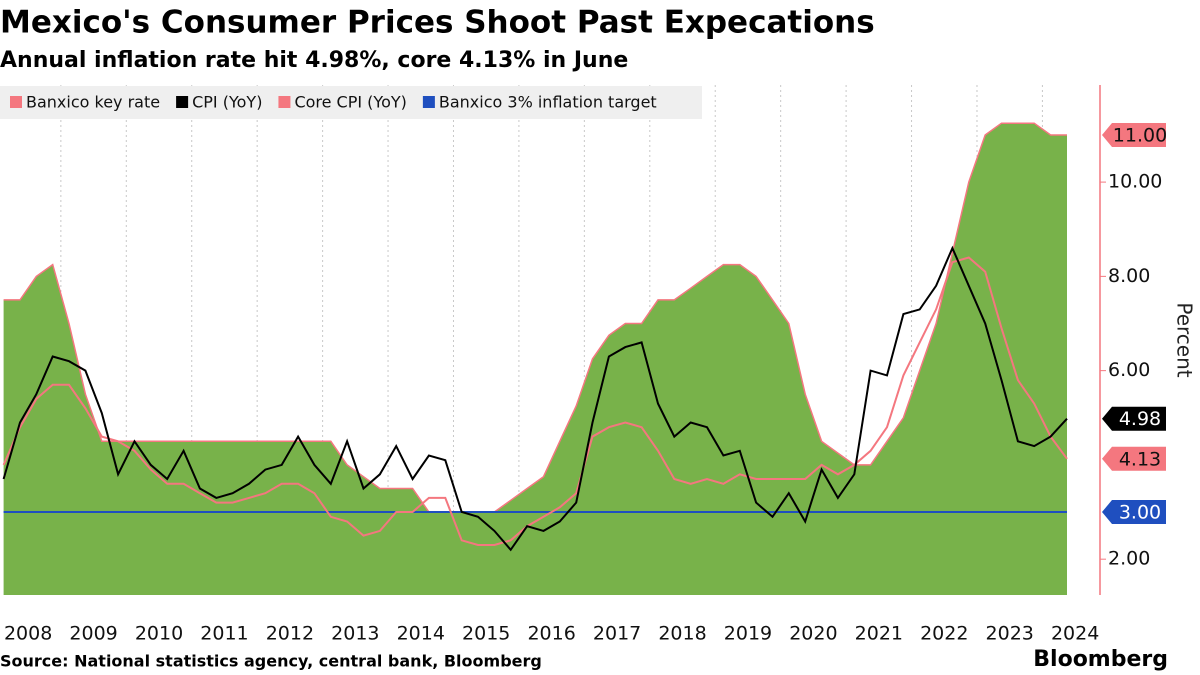  Describe the element at coordinates (1129, 276) in the screenshot. I see `y-tick-label: 8.00` at that location.